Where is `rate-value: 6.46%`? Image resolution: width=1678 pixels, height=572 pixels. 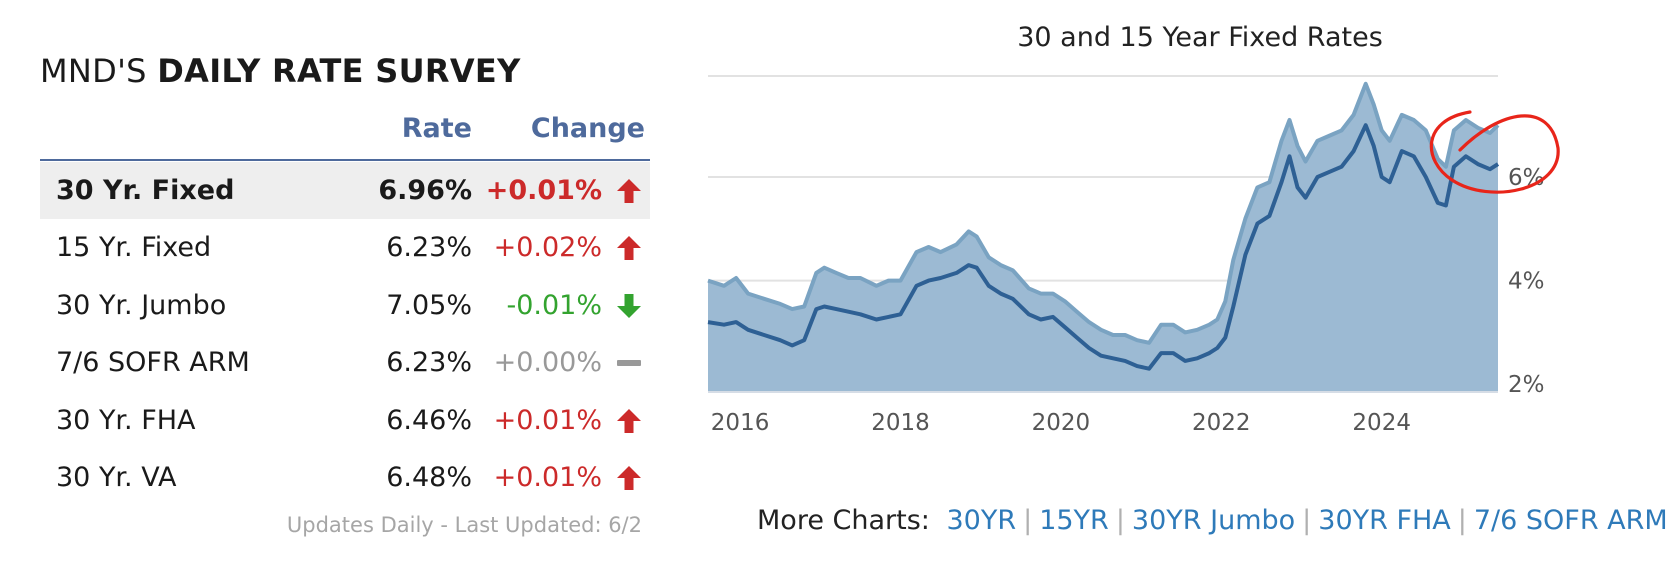
rate-value: 6.46% is located at coordinates (429, 420).